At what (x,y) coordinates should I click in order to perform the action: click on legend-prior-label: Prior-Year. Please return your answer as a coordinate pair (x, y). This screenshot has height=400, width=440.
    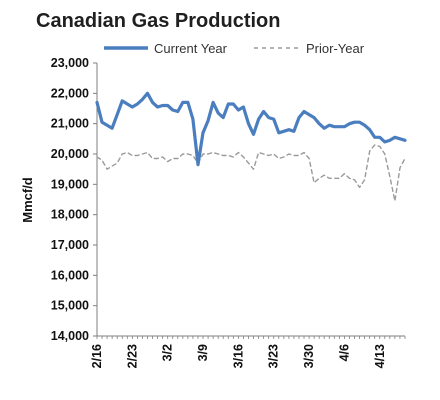
    Looking at the image, I should click on (335, 48).